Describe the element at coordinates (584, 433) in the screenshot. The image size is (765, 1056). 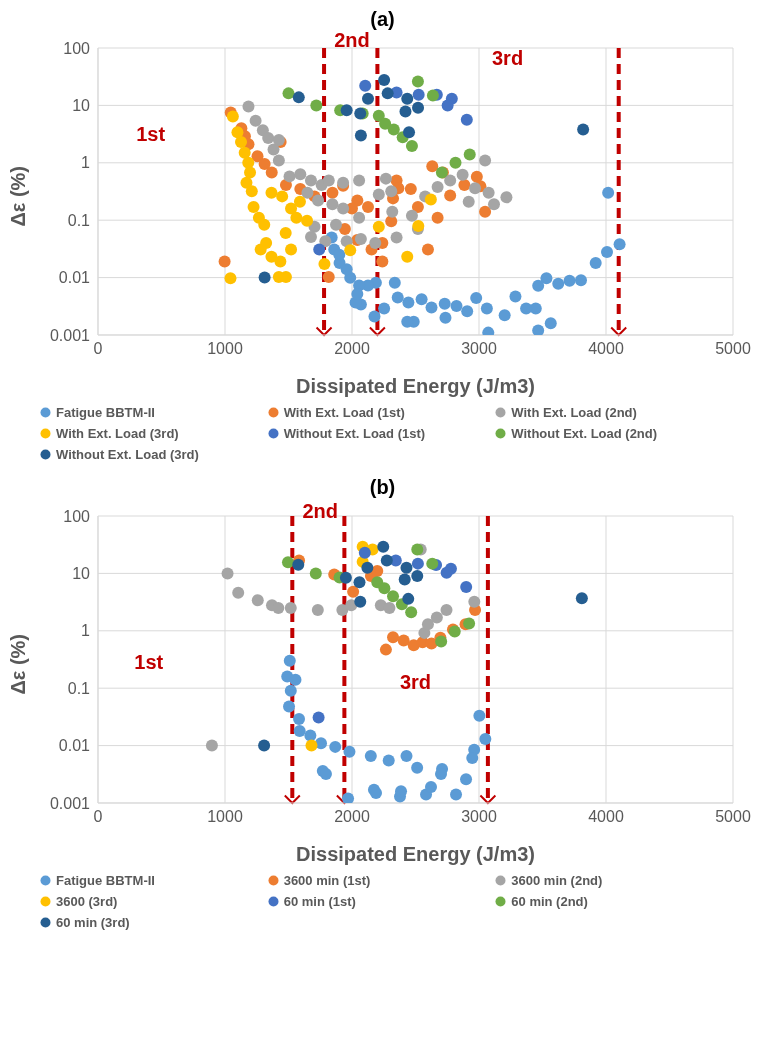
I see `legend-label: Without Ext. Load (2nd)` at that location.